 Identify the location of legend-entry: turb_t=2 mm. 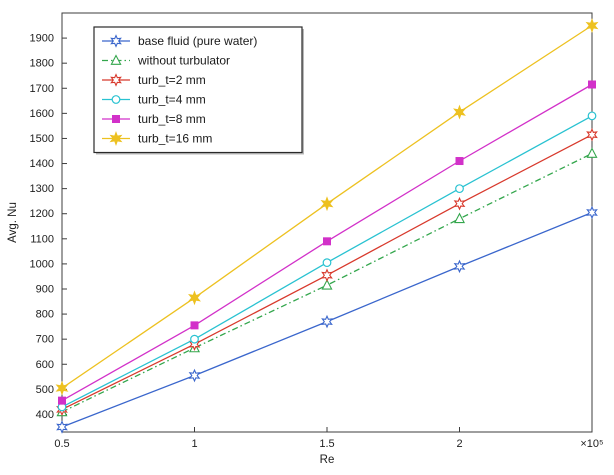
(154, 80).